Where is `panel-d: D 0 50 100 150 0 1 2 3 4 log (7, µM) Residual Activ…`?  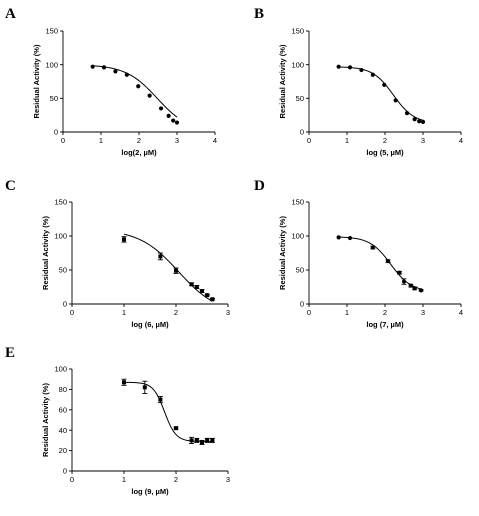
panel-d: D 0 50 100 150 0 1 2 3 4 log (7, µM) Residual Activ… is located at coordinates (358, 253).